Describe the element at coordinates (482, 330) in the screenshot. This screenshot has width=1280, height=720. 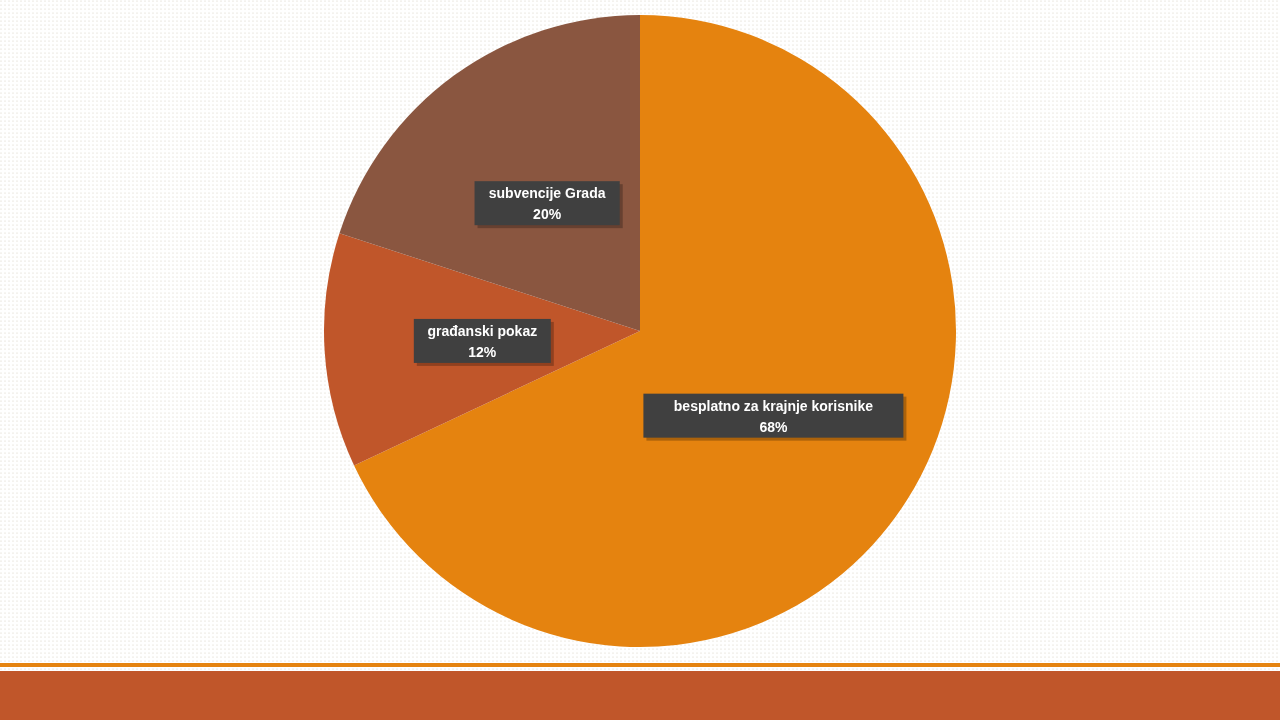
I see `slice-label: građanski pokaz` at that location.